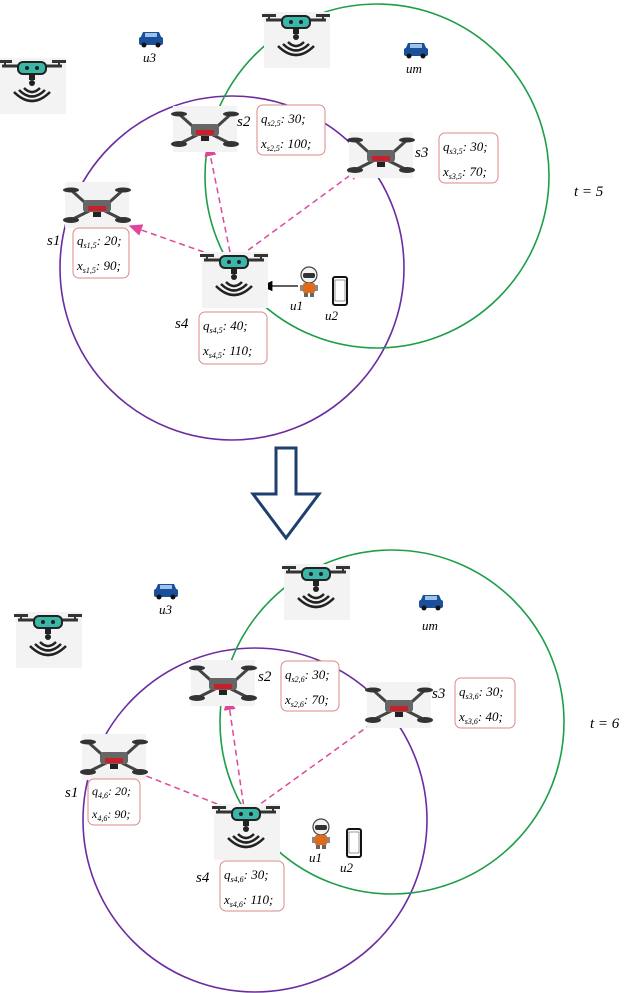  What do you see at coordinates (589, 192) in the screenshot?
I see `time-label-t5: t = 5` at bounding box center [589, 192].